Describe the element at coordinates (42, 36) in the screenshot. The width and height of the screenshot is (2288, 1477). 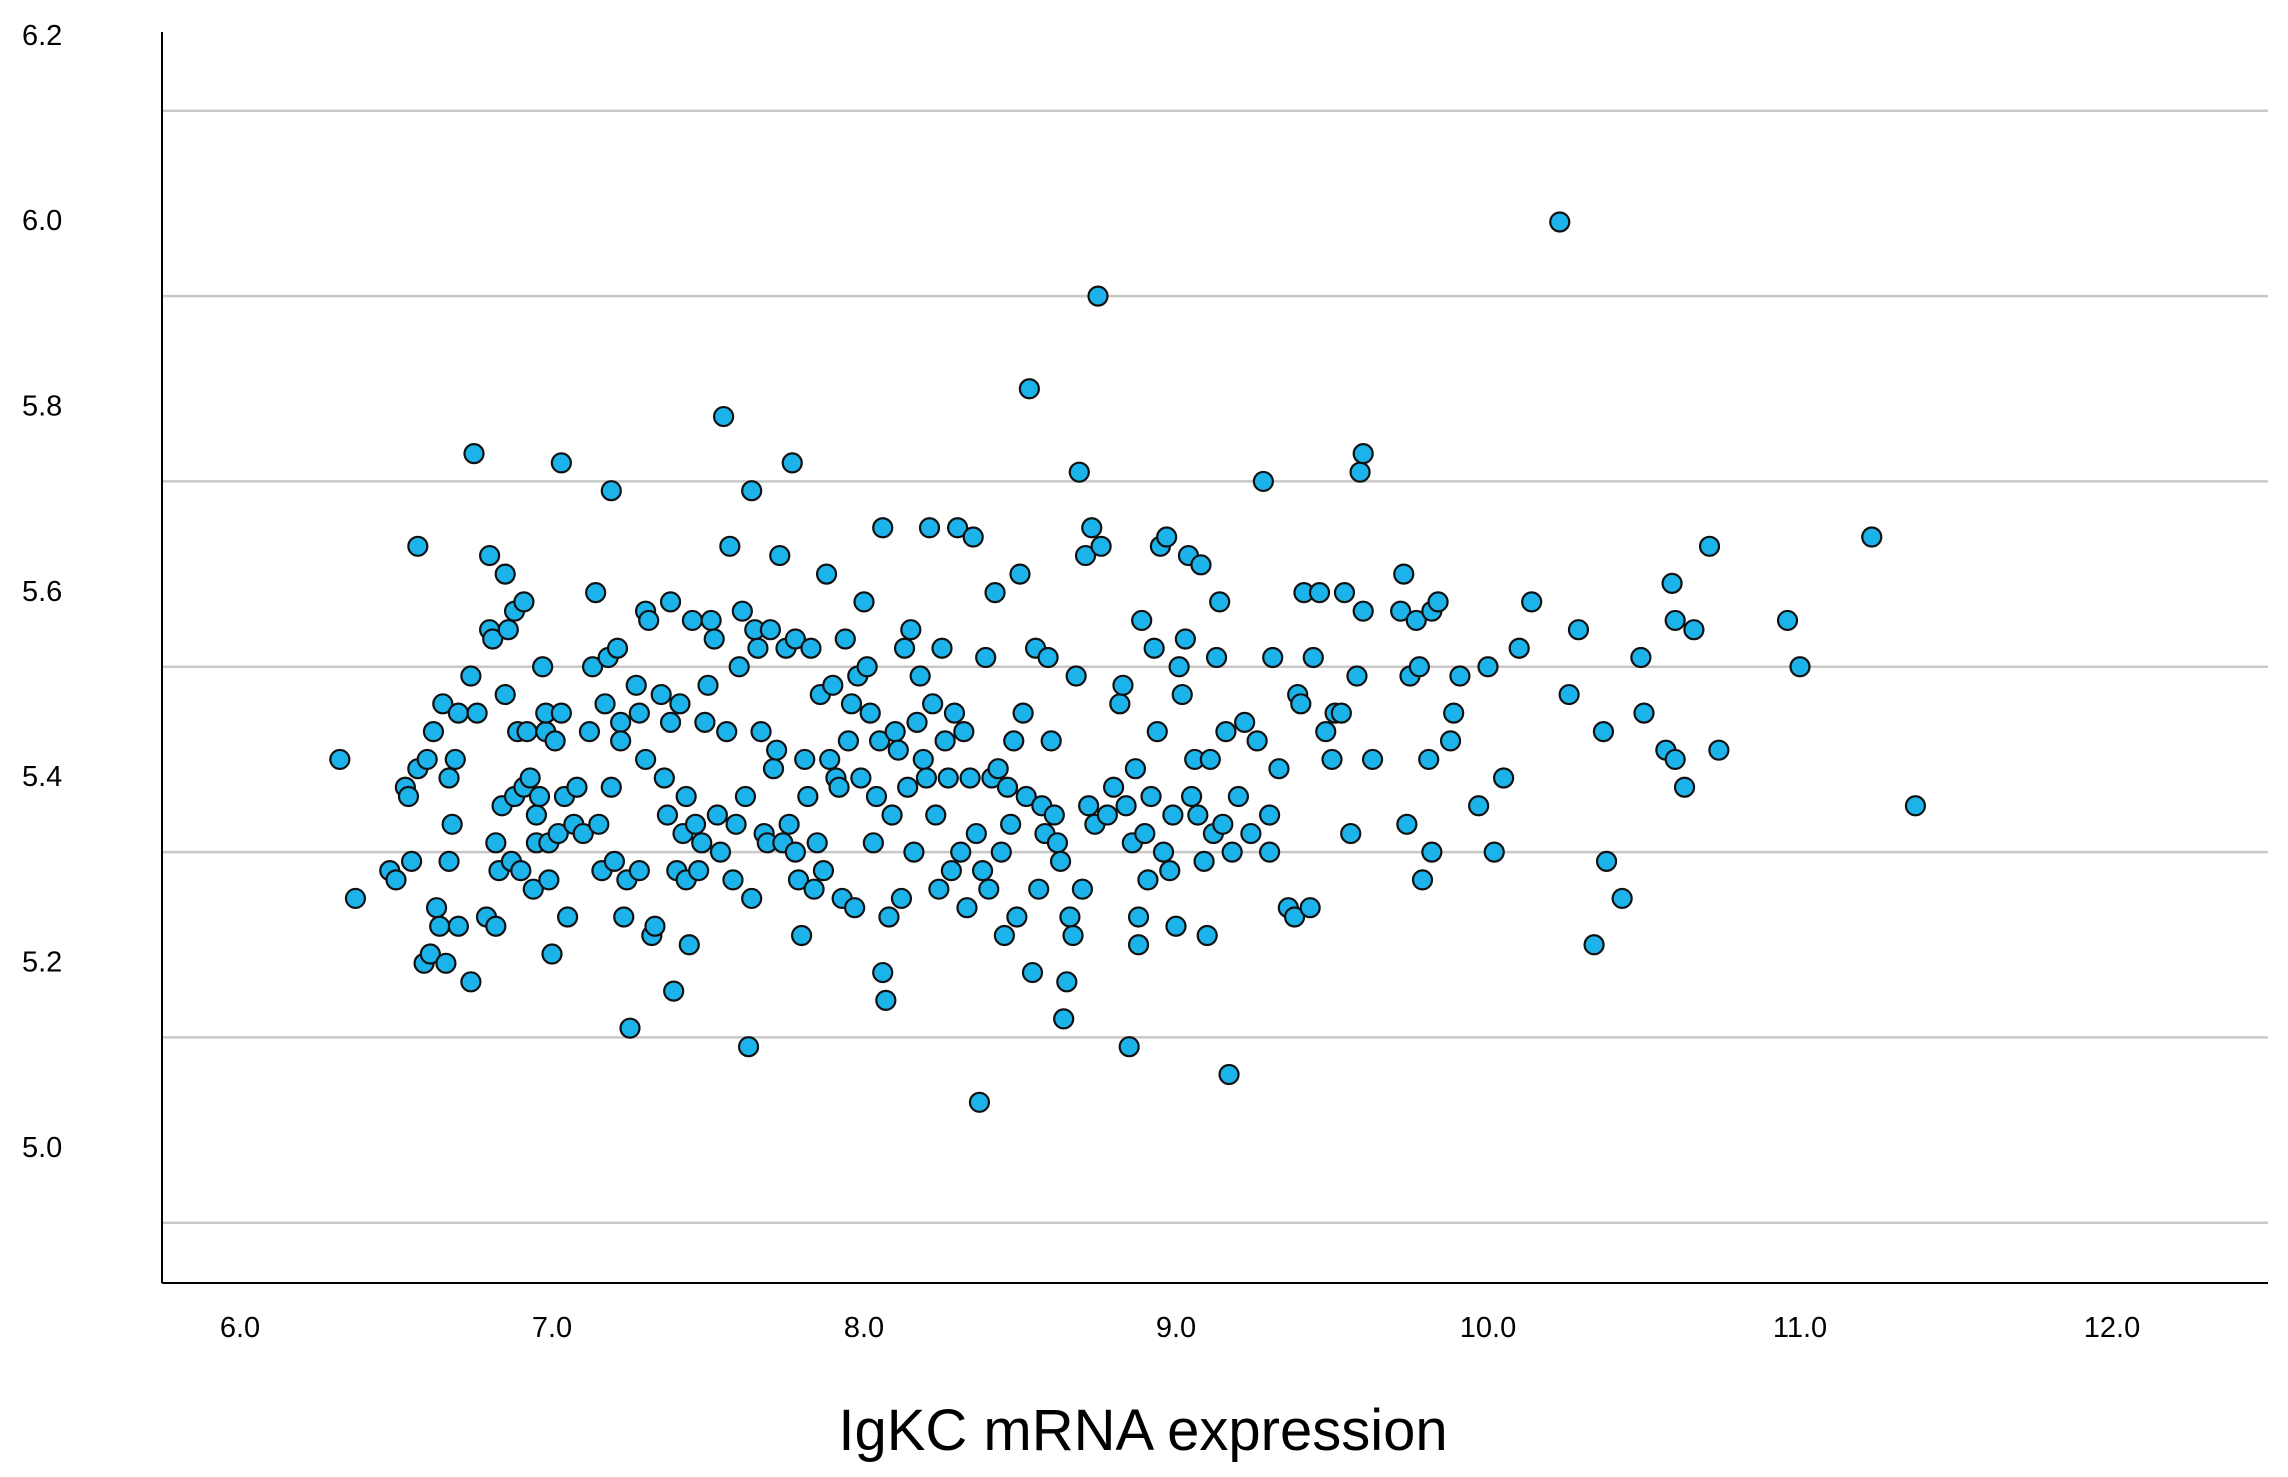
I see `y-tick-label: 6.2` at that location.